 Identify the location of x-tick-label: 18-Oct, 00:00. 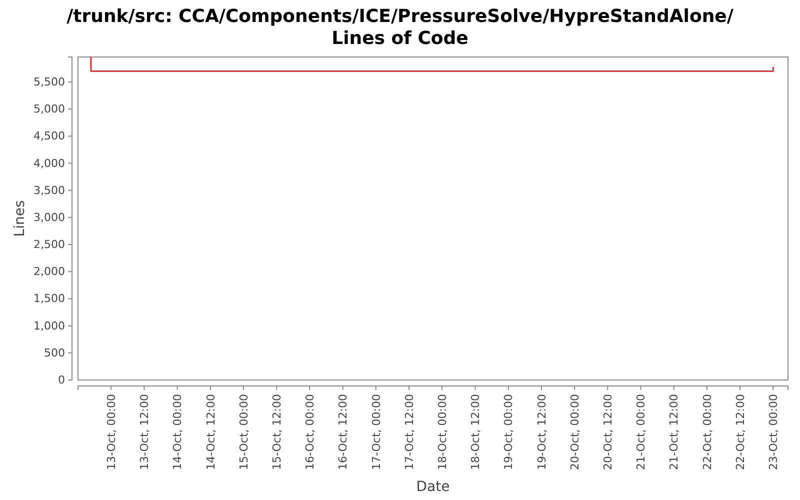
(442, 432).